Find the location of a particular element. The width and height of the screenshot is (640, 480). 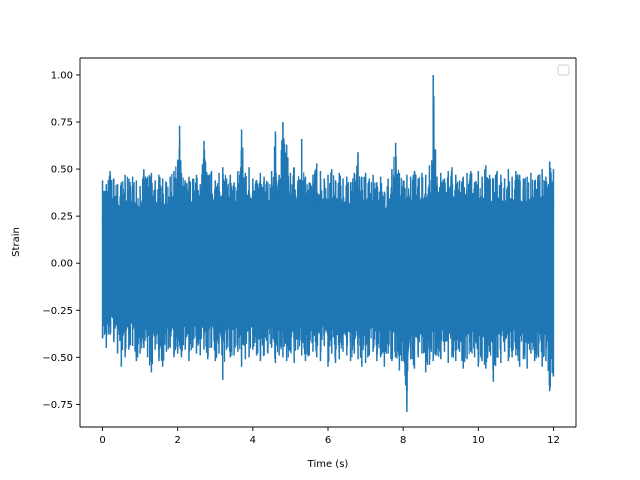

x-tick-label: 0 is located at coordinates (102, 440).